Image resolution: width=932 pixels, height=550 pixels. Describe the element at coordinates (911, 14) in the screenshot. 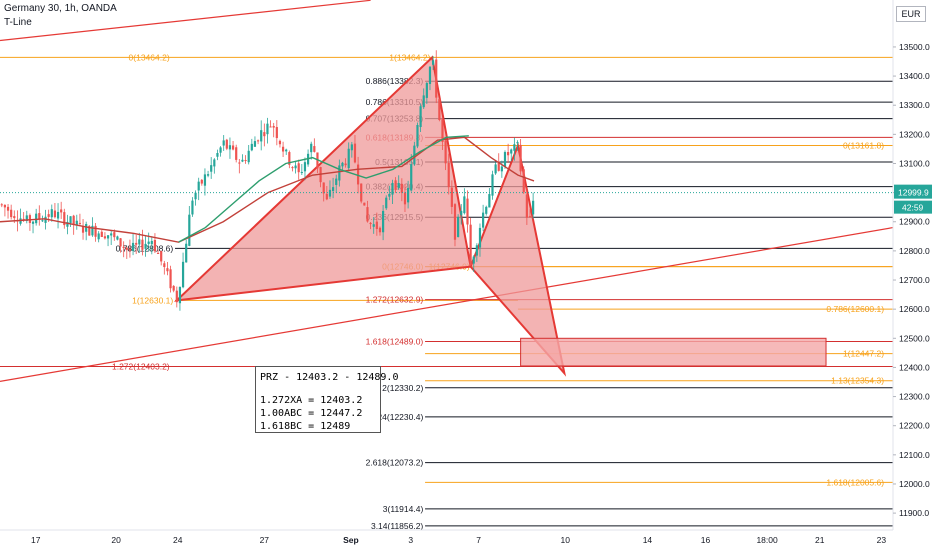

I see `currency-button: EUR` at that location.